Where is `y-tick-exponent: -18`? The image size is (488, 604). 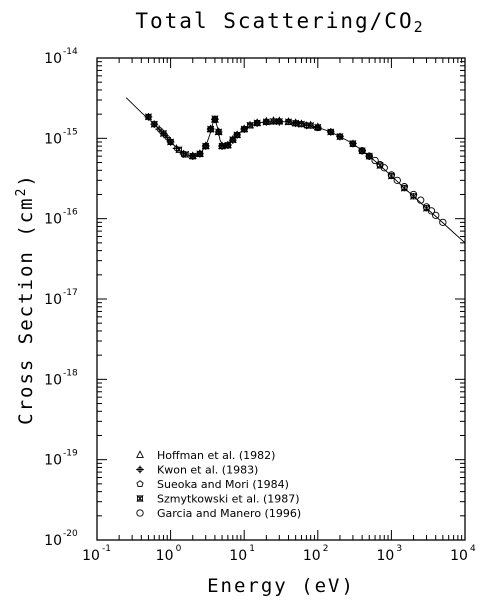 y-tick-exponent: -18 is located at coordinates (70, 373).